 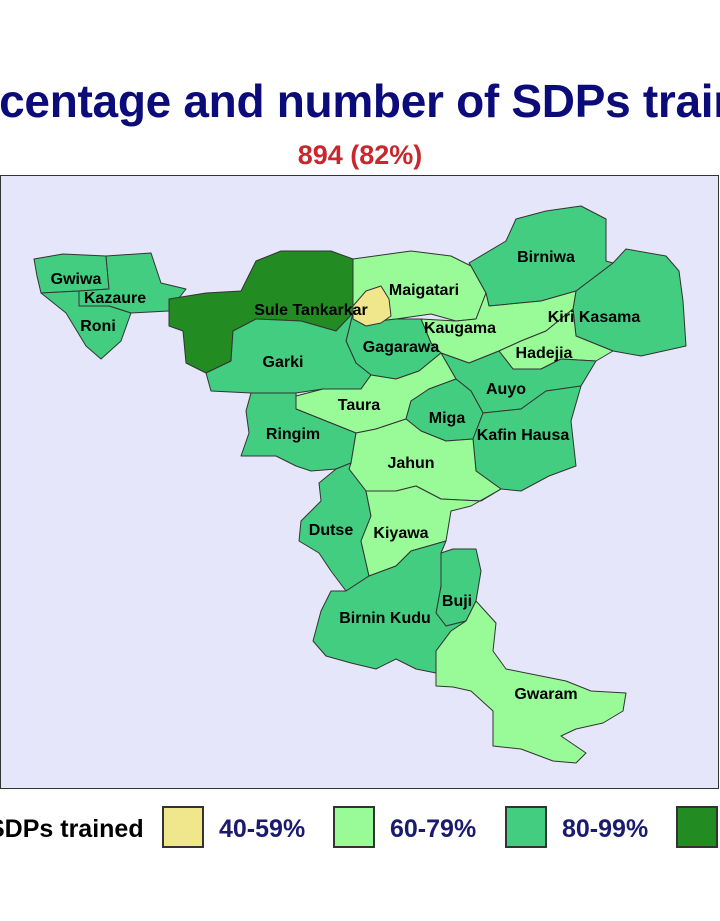 I want to click on label-jahun: Jahun, so click(x=410, y=463).